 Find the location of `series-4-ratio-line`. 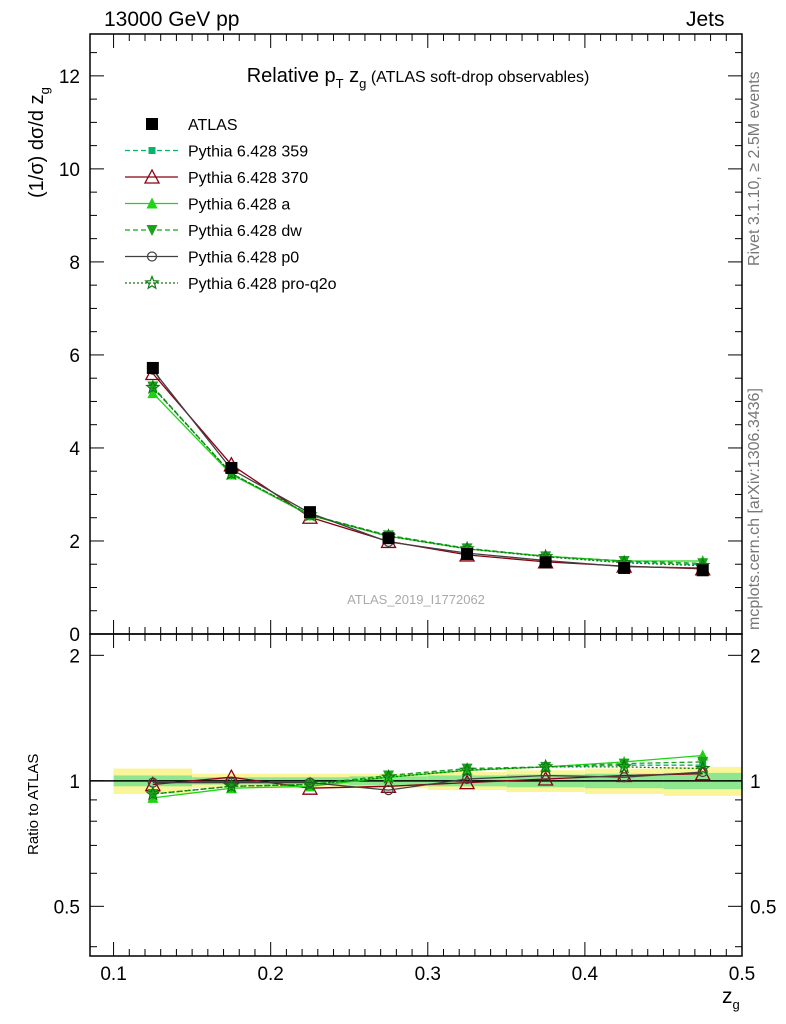

series-4-ratio-line is located at coordinates (427, 781).